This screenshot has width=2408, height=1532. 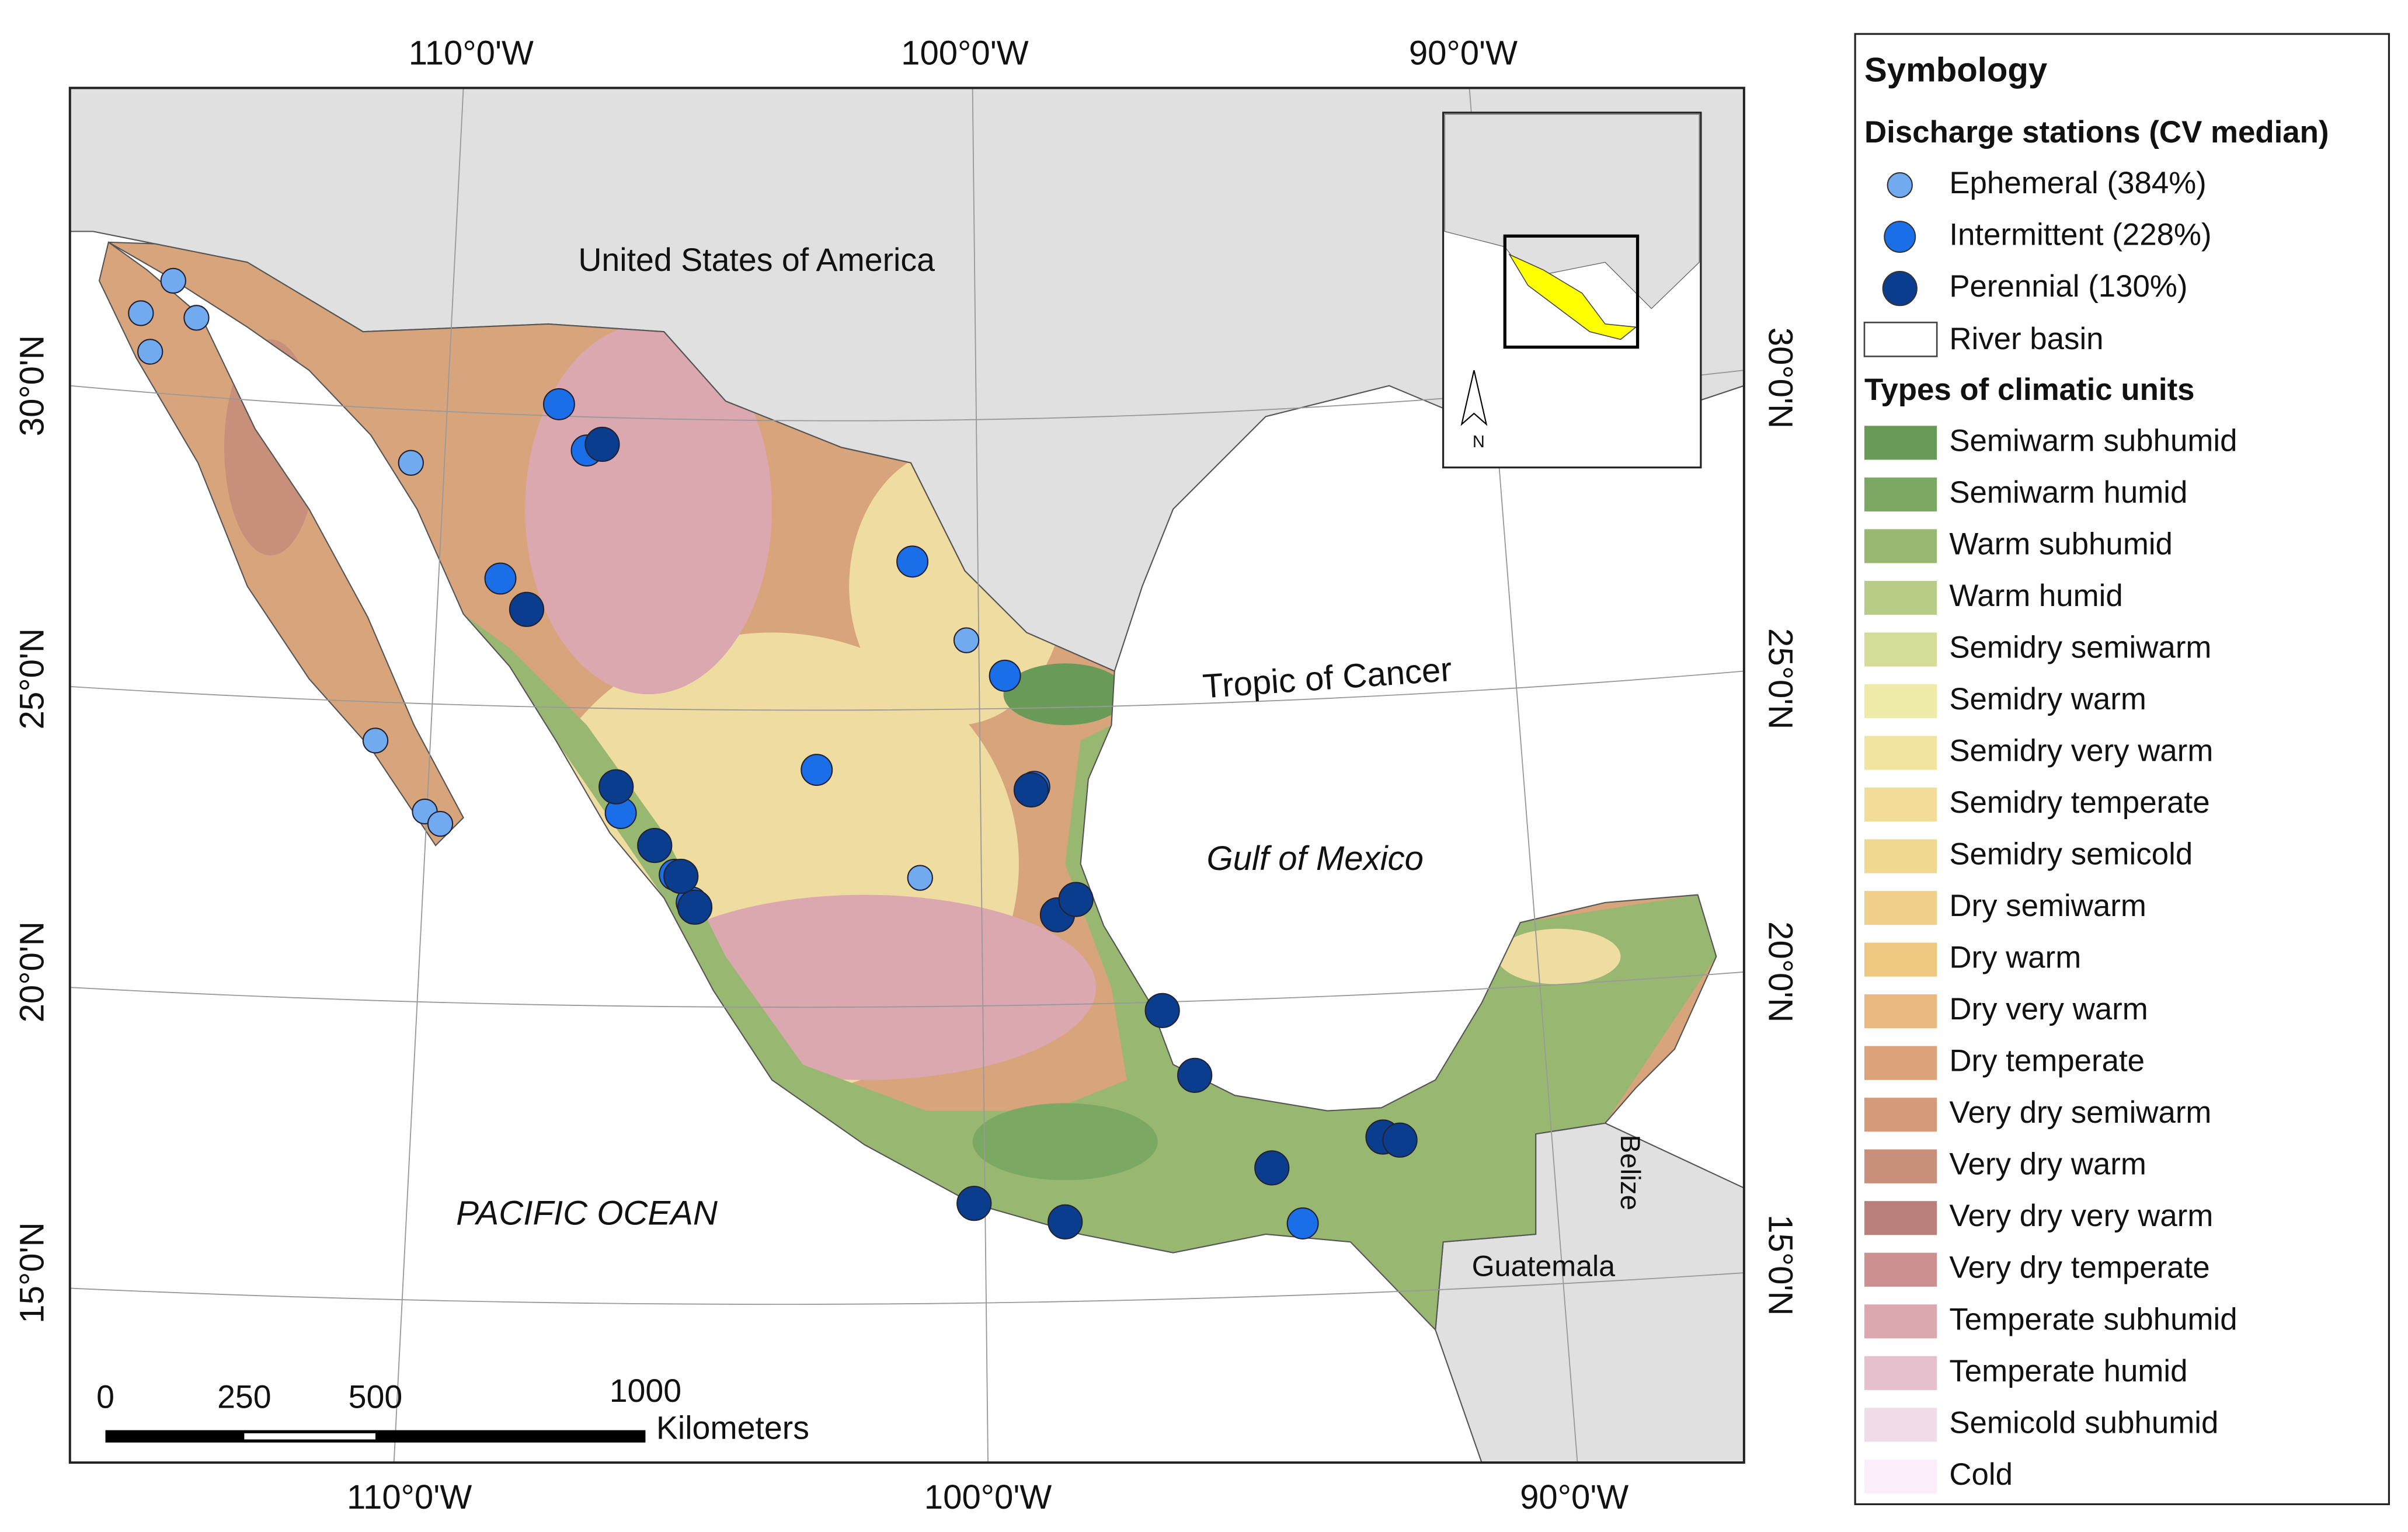 I want to click on legend-label: Very dry semiwarm, so click(x=2080, y=1112).